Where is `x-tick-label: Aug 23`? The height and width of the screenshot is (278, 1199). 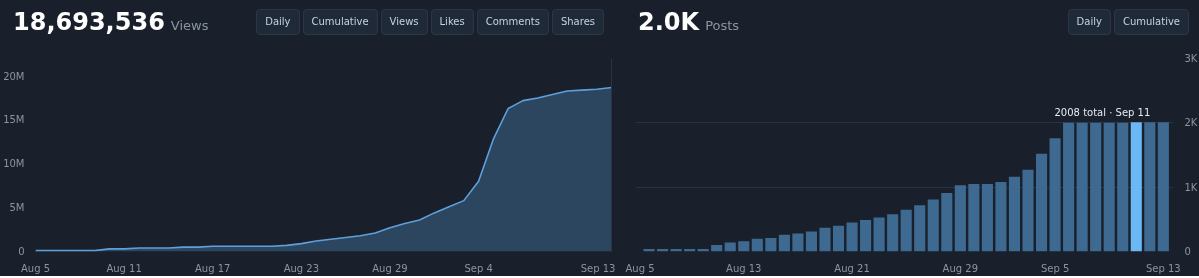
x-tick-label: Aug 23 is located at coordinates (301, 268).